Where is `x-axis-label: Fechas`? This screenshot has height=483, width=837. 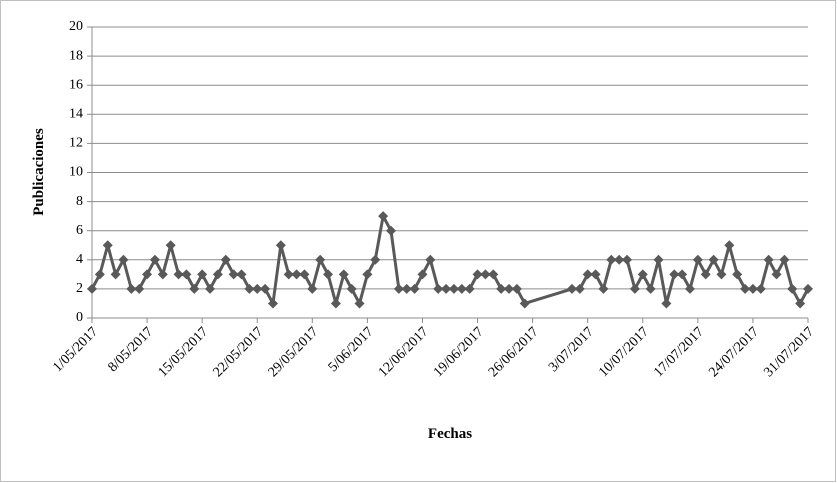
x-axis-label: Fechas is located at coordinates (450, 434).